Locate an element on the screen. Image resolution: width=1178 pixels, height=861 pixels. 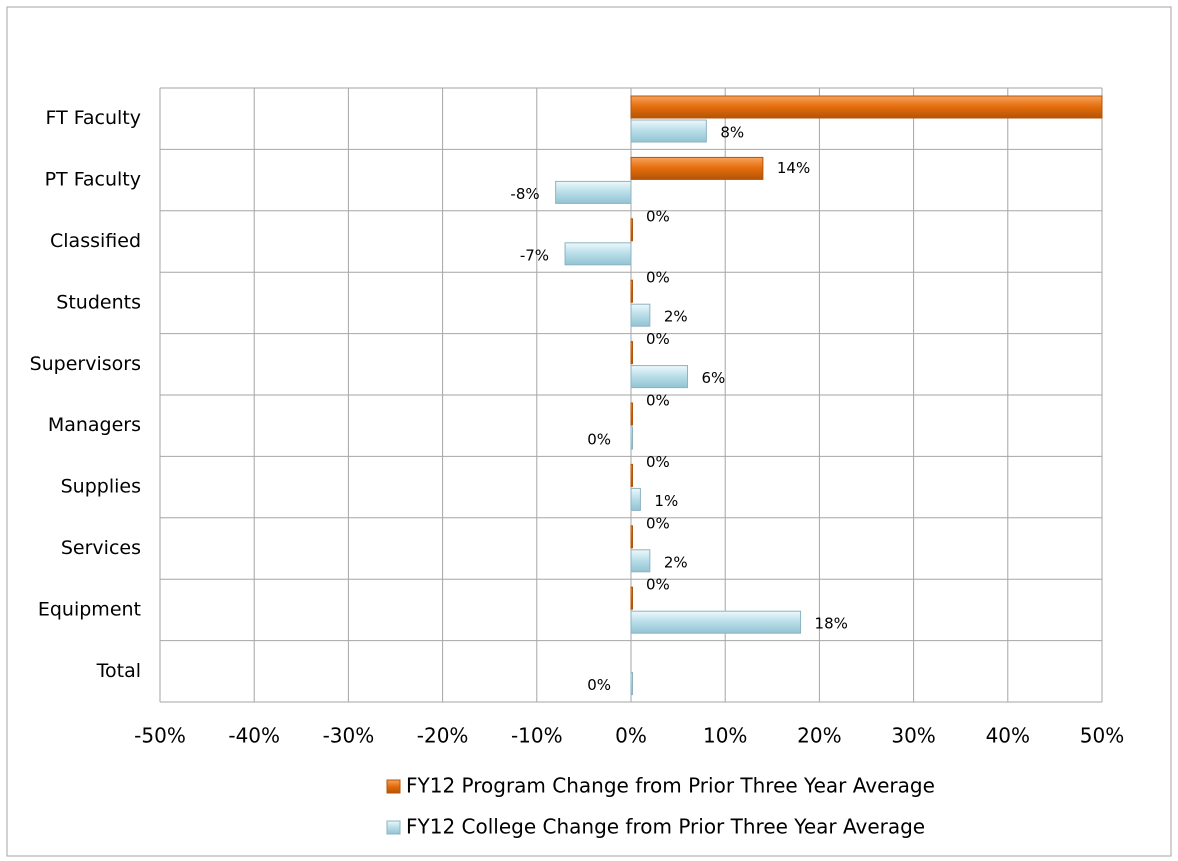
data-label: 6% is located at coordinates (714, 378).